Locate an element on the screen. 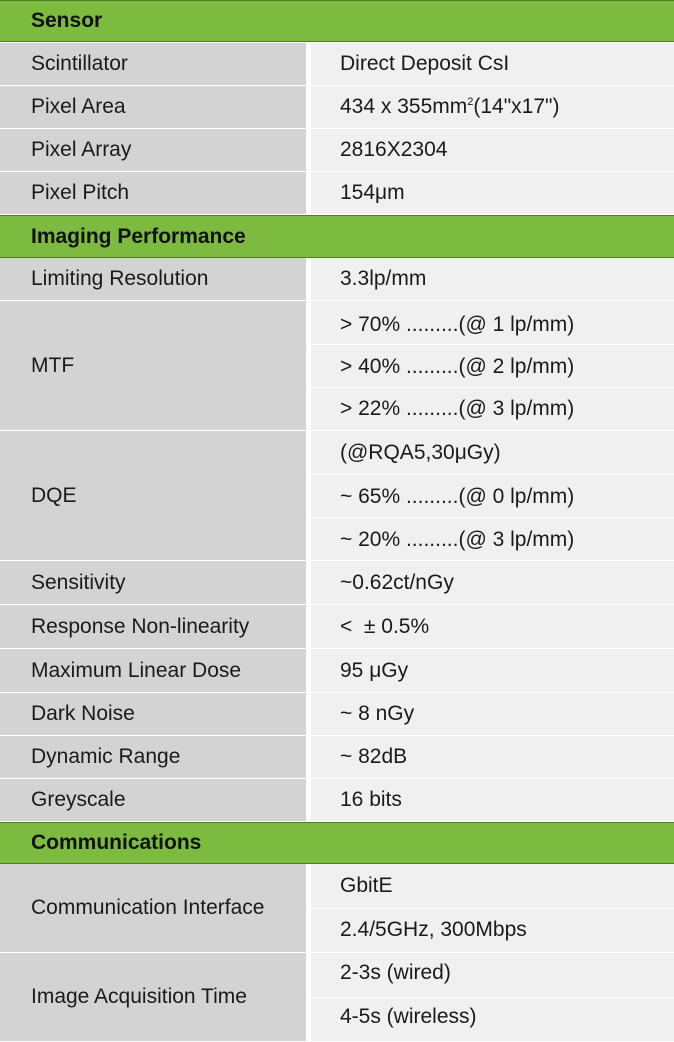 The image size is (674, 1042). label-text: Dynamic Range is located at coordinates (106, 756).